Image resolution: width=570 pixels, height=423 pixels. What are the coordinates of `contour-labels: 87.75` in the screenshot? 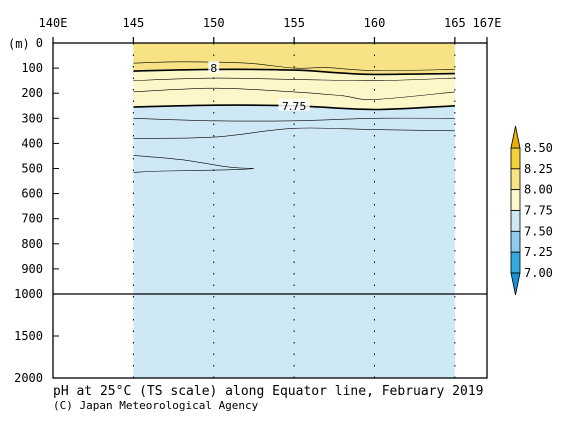 It's located at (259, 87).